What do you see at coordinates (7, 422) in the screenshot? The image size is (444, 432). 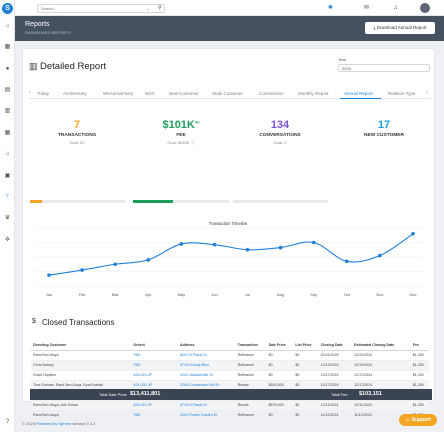 I see `help-icon: ?` at bounding box center [7, 422].